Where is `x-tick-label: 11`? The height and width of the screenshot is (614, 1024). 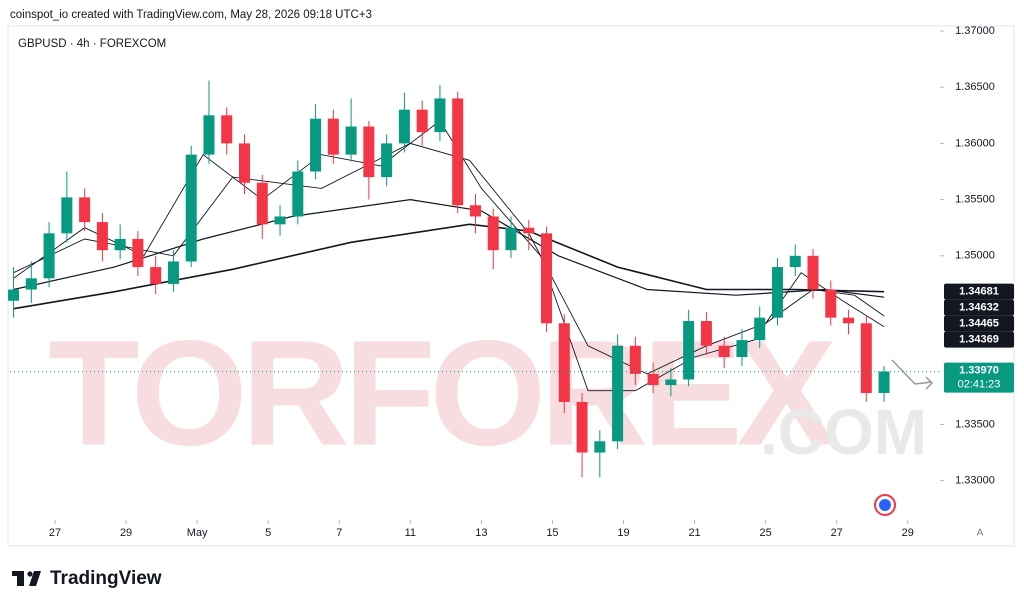 x-tick-label: 11 is located at coordinates (410, 533).